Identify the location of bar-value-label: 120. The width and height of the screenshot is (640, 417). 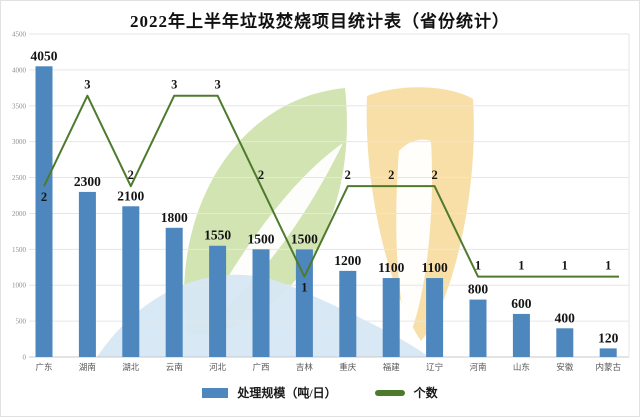
(608, 337).